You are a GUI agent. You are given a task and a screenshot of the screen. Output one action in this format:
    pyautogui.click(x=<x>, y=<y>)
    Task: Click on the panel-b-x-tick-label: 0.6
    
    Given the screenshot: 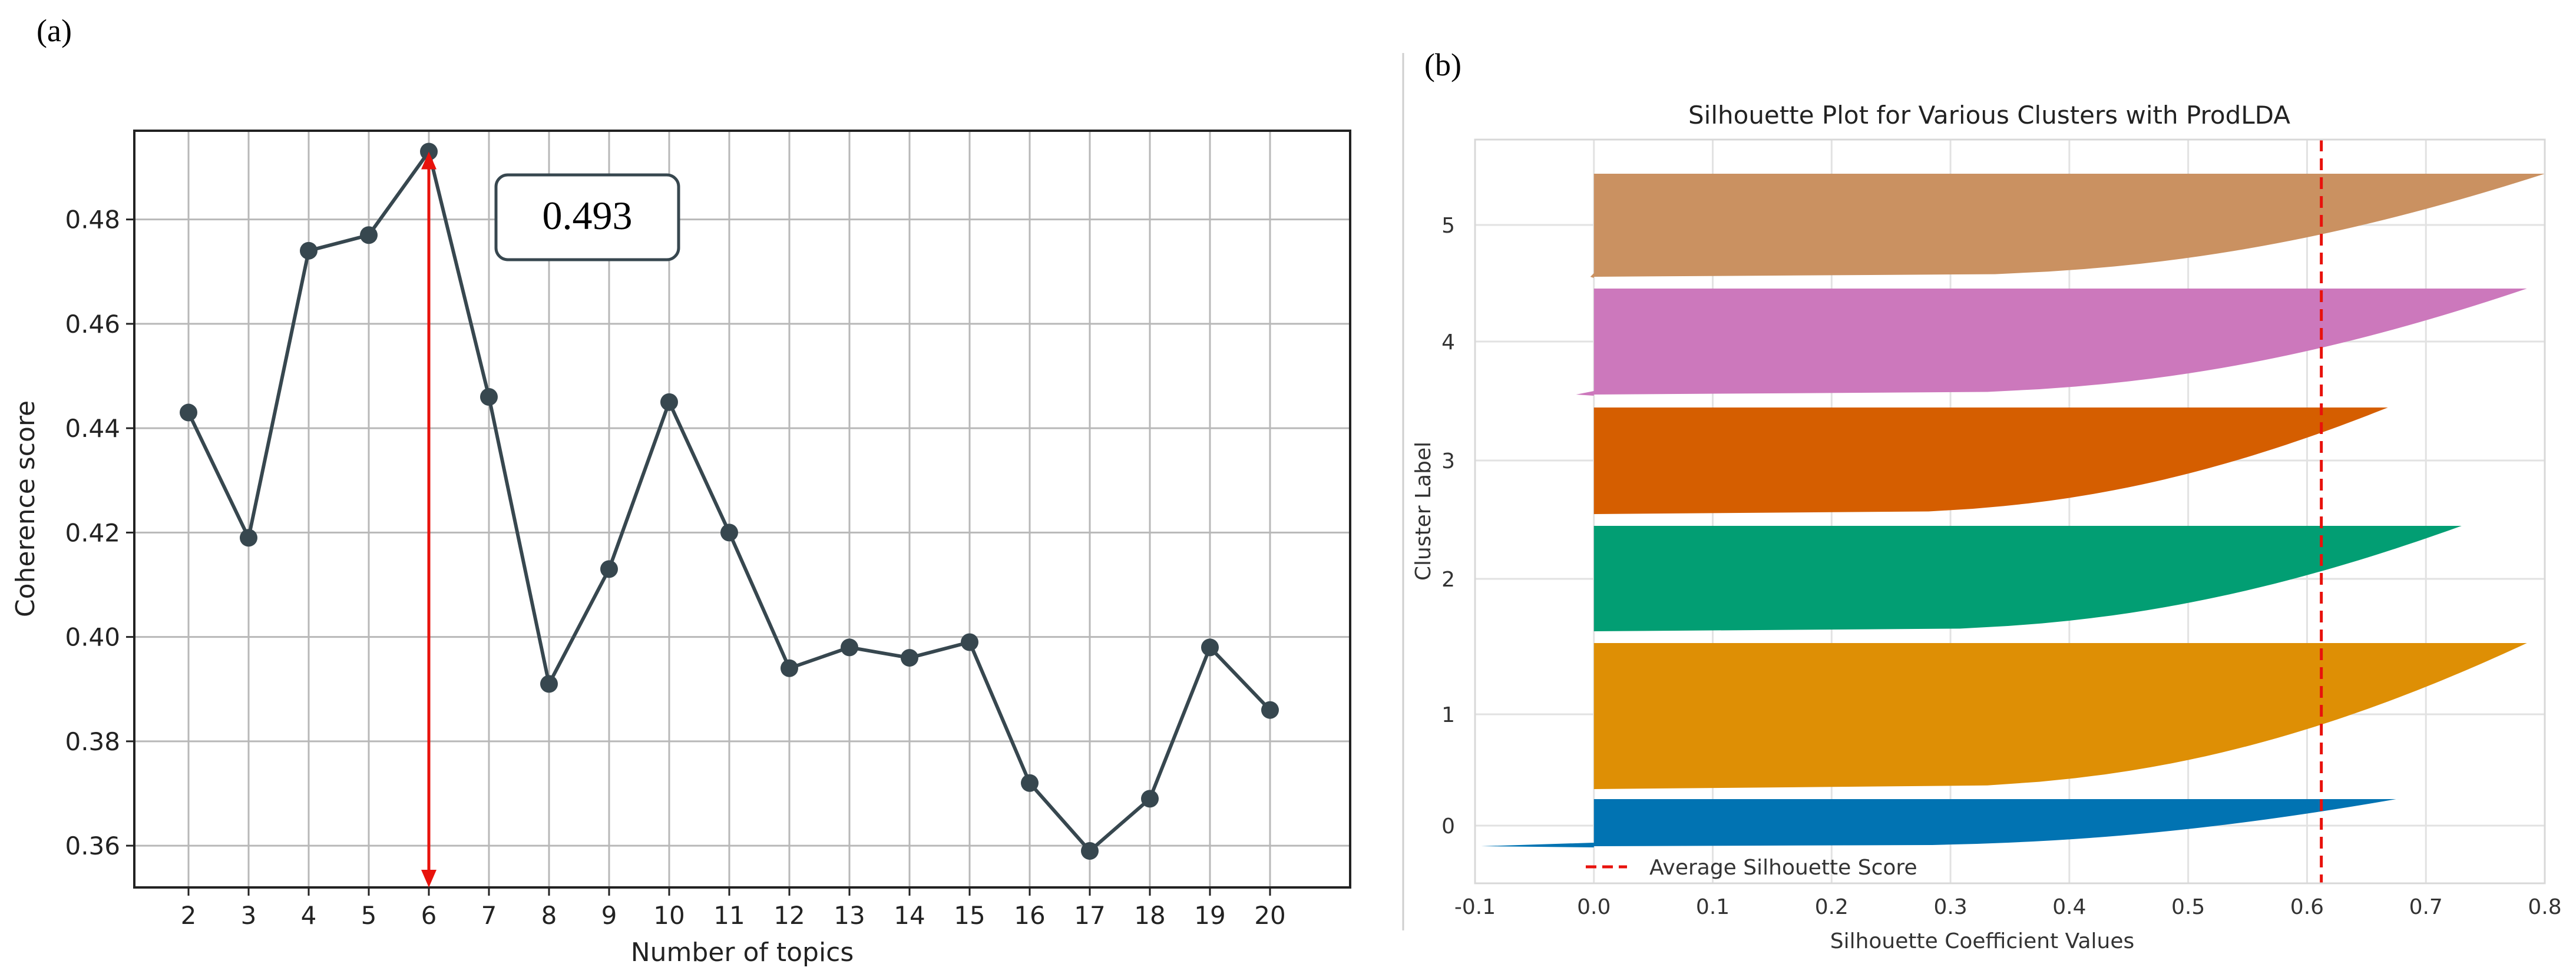 What is the action you would take?
    pyautogui.click(x=2307, y=907)
    